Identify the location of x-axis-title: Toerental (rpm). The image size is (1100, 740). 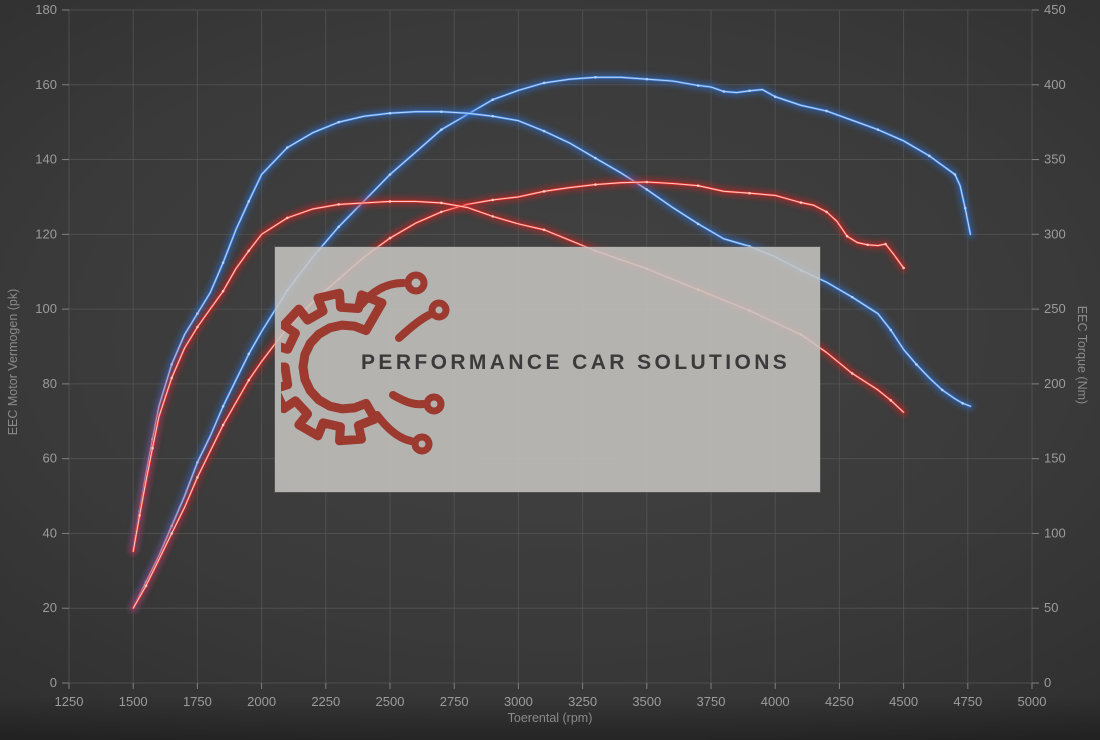
(550, 718).